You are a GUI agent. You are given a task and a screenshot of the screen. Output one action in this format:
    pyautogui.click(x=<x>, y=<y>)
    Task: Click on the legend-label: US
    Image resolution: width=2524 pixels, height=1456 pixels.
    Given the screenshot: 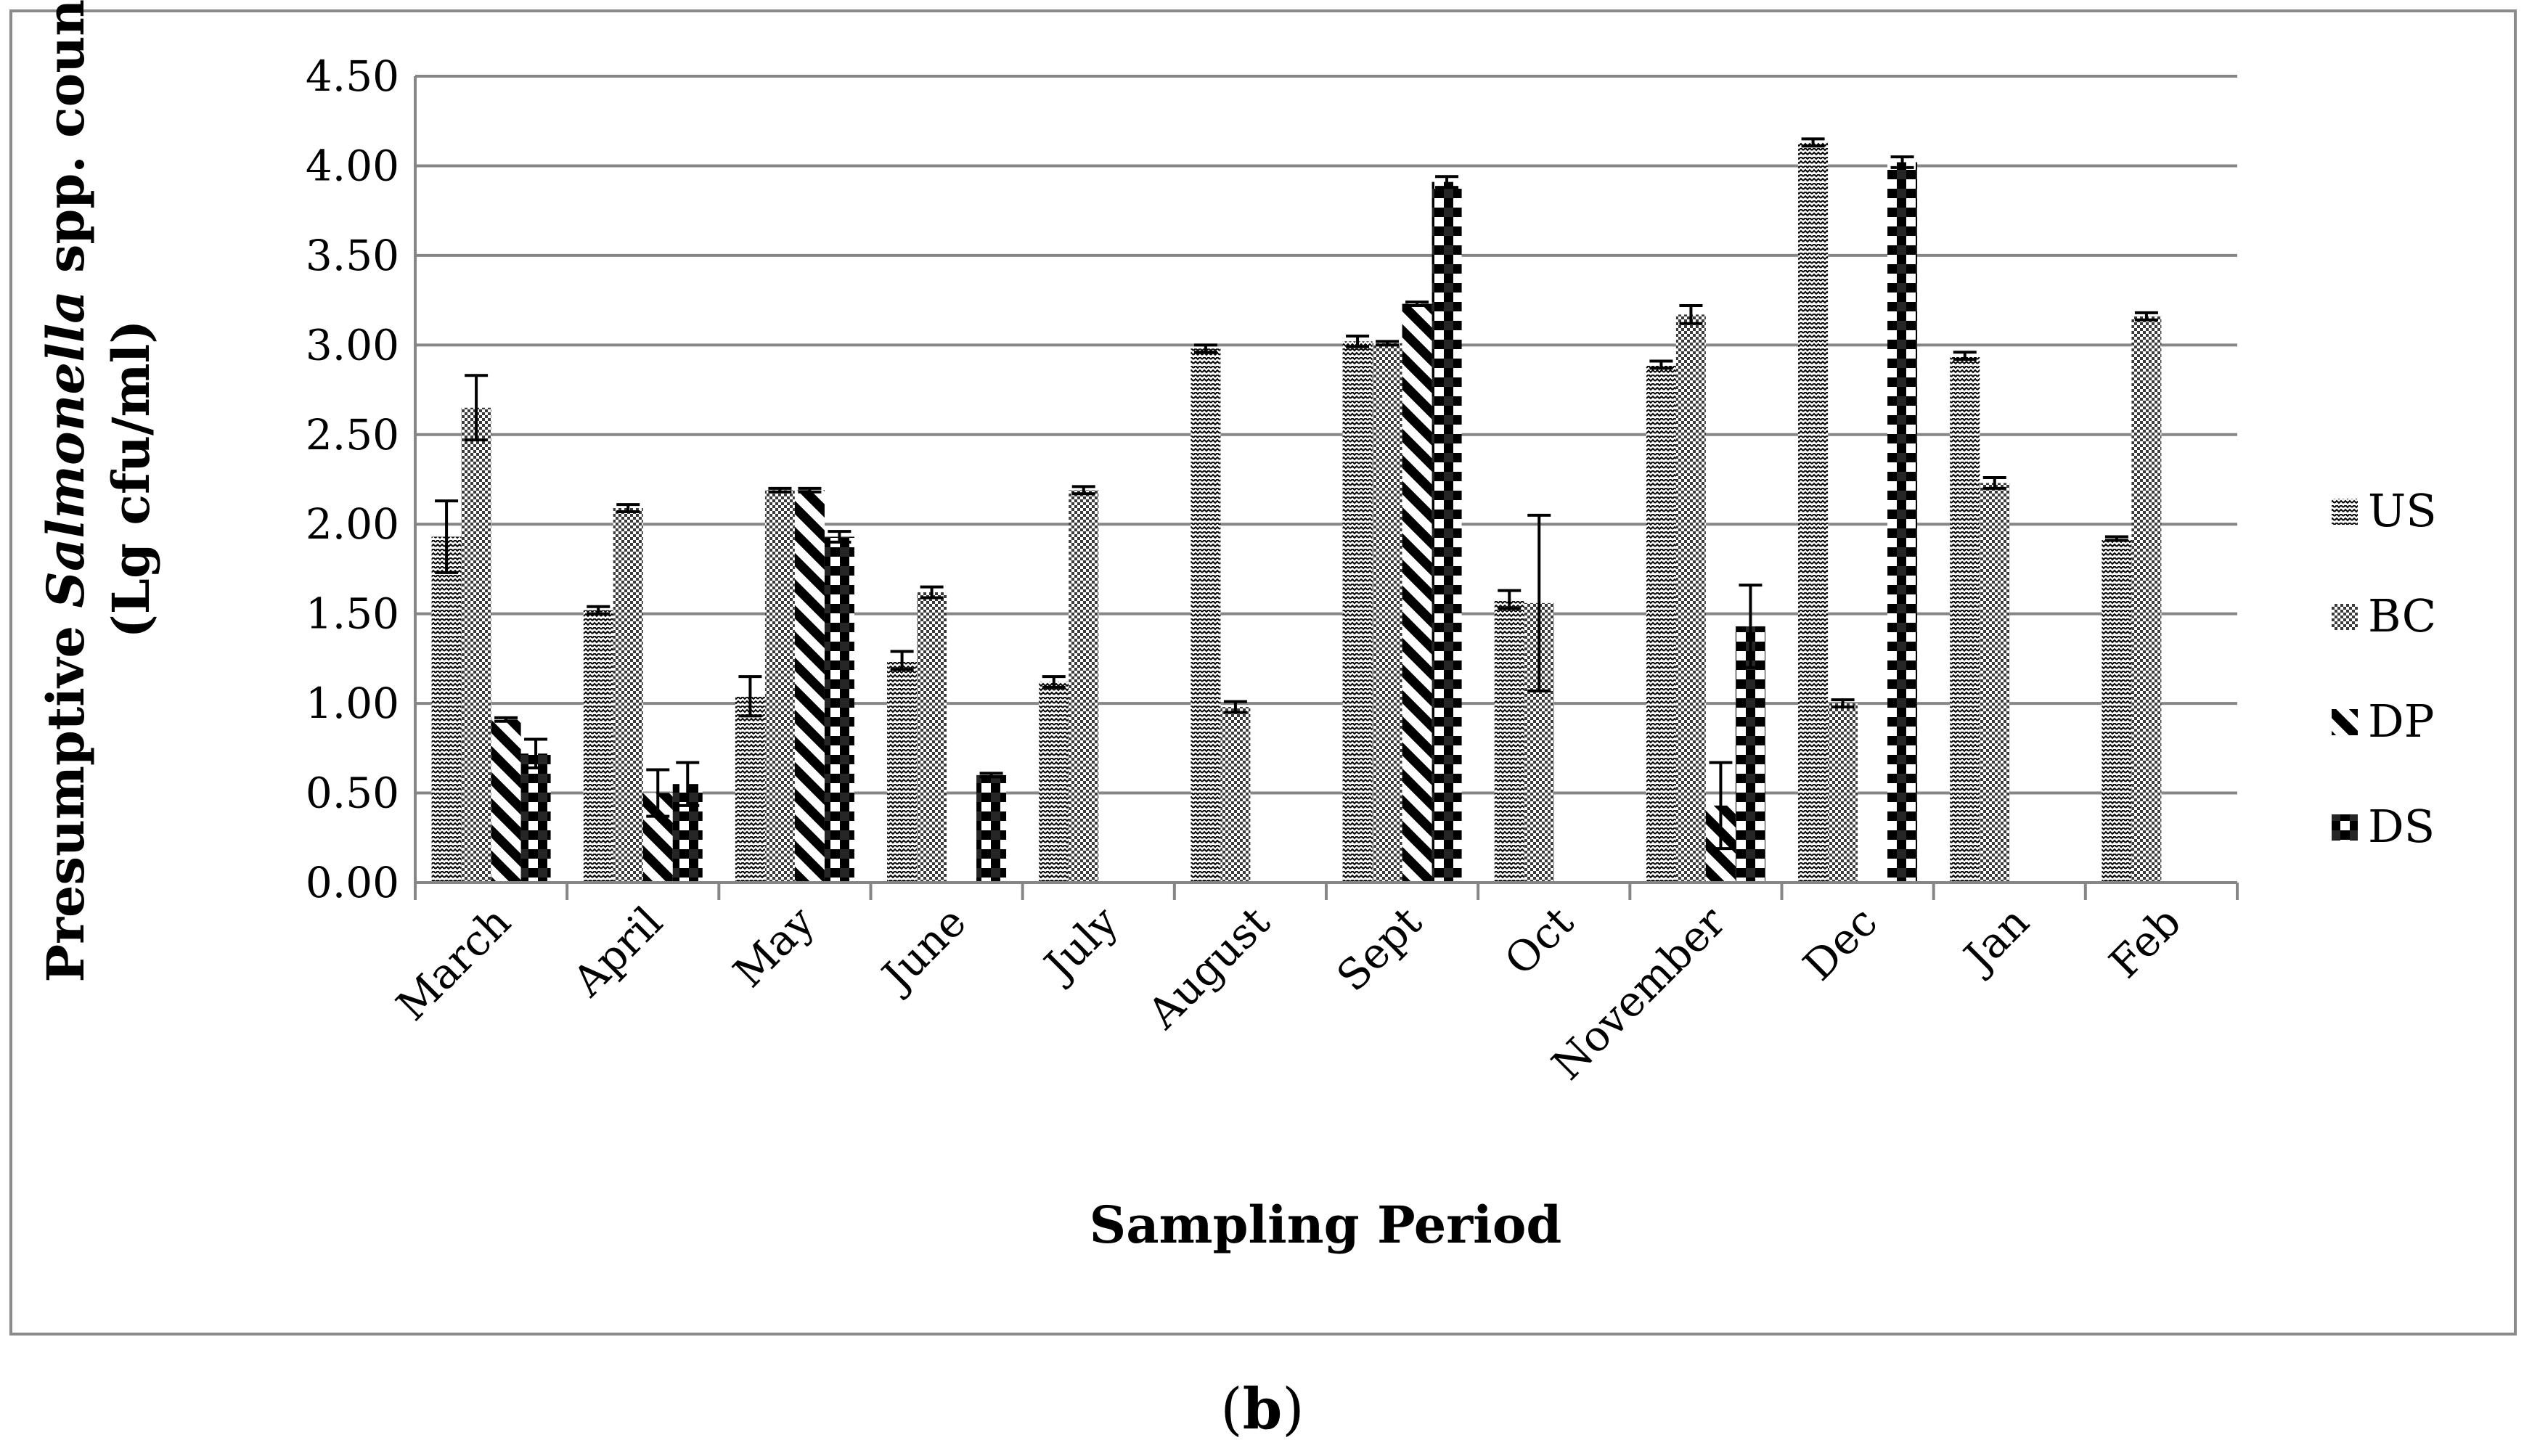 What is the action you would take?
    pyautogui.click(x=2402, y=510)
    